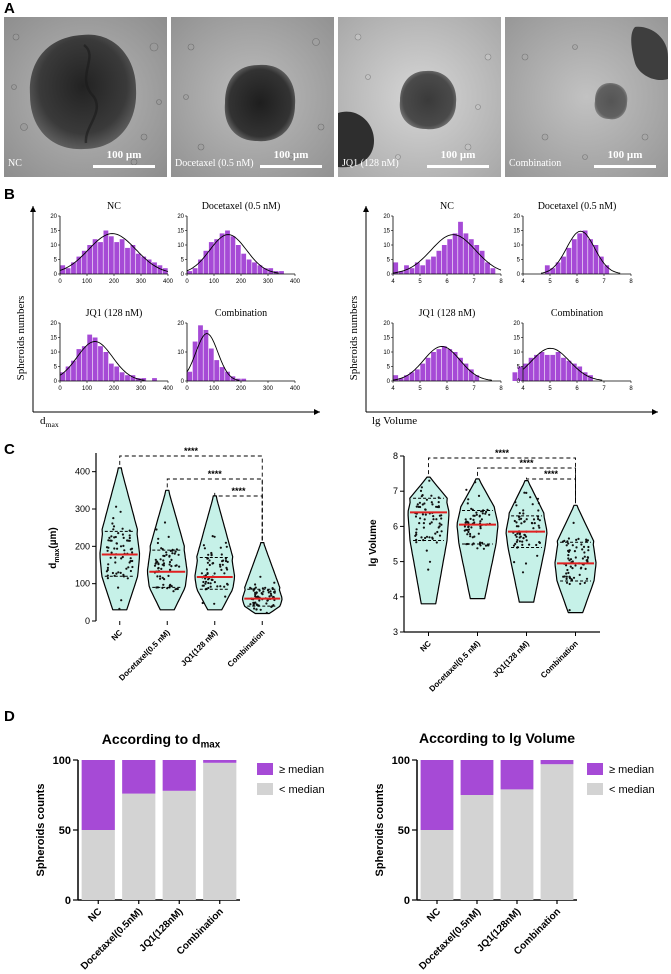 The image size is (671, 974). What do you see at coordinates (386, 217) in the screenshot?
I see `hist-right-0-ytick-label: 20` at bounding box center [386, 217].